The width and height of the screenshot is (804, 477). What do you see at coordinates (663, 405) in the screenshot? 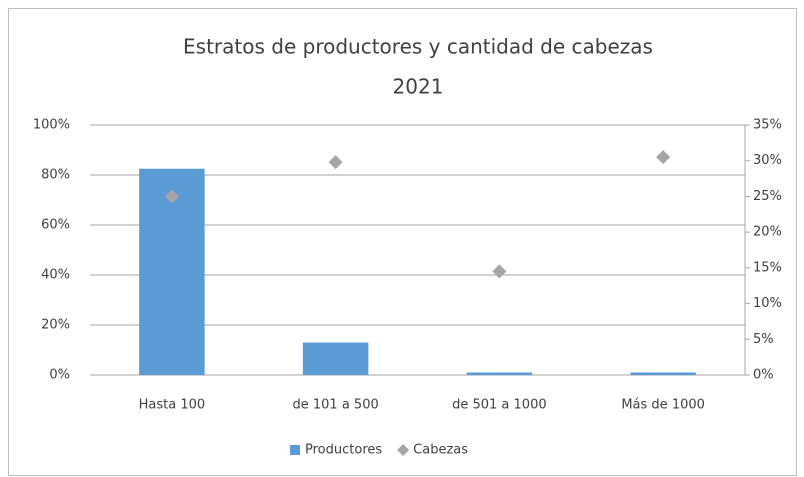
I see `x-tick-label: Más de 1000` at bounding box center [663, 405].